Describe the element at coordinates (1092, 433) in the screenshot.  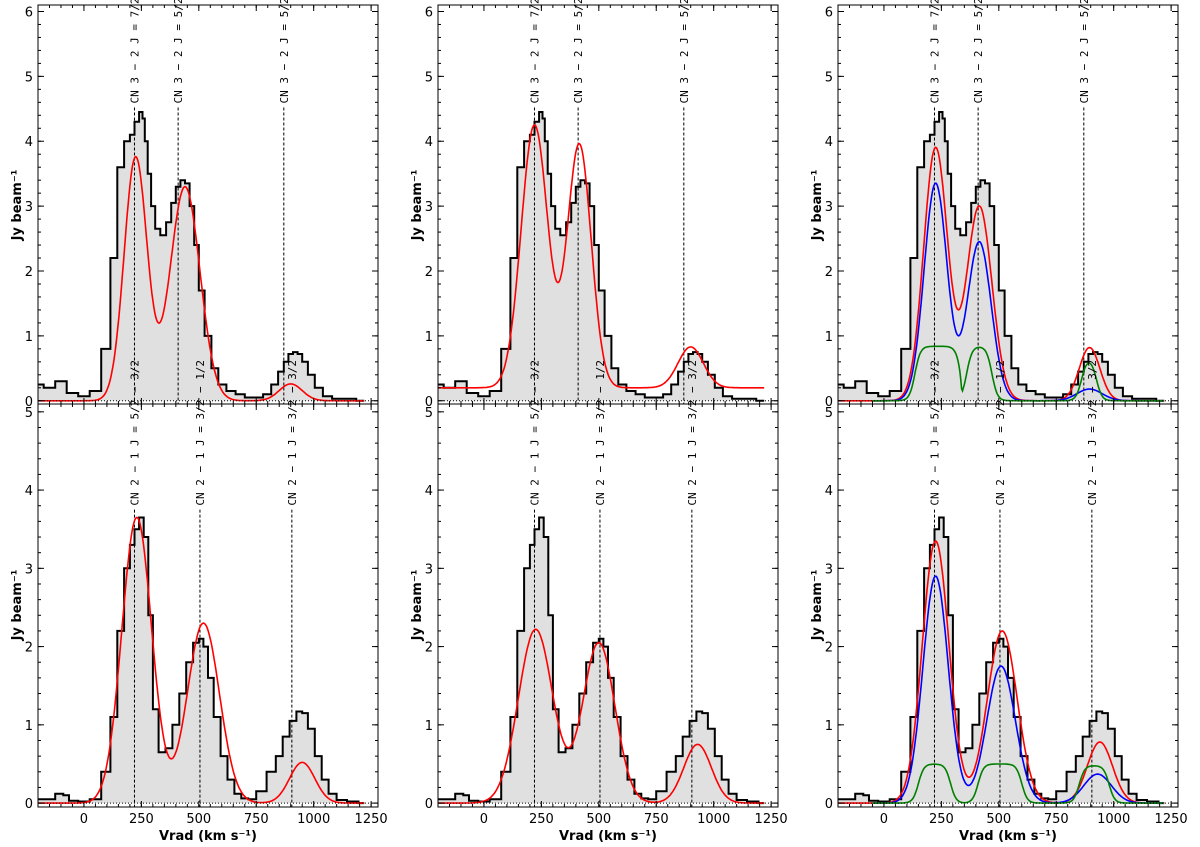
I see `transition-label-row-2-col-3-3: CN 2 − 1 J = 3/2 − 3/2` at that location.